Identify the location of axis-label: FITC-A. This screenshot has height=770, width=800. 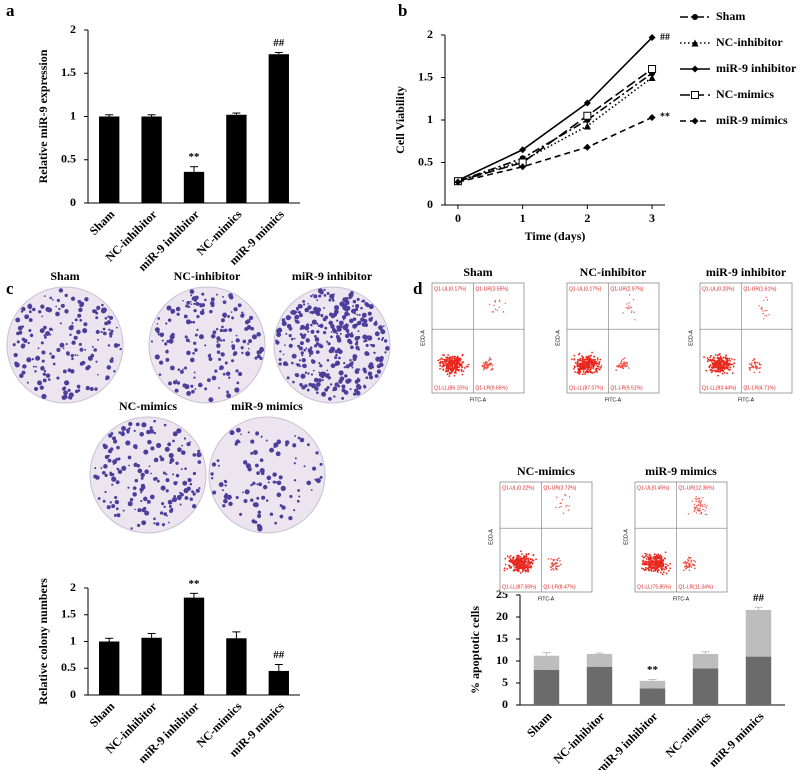
(681, 599).